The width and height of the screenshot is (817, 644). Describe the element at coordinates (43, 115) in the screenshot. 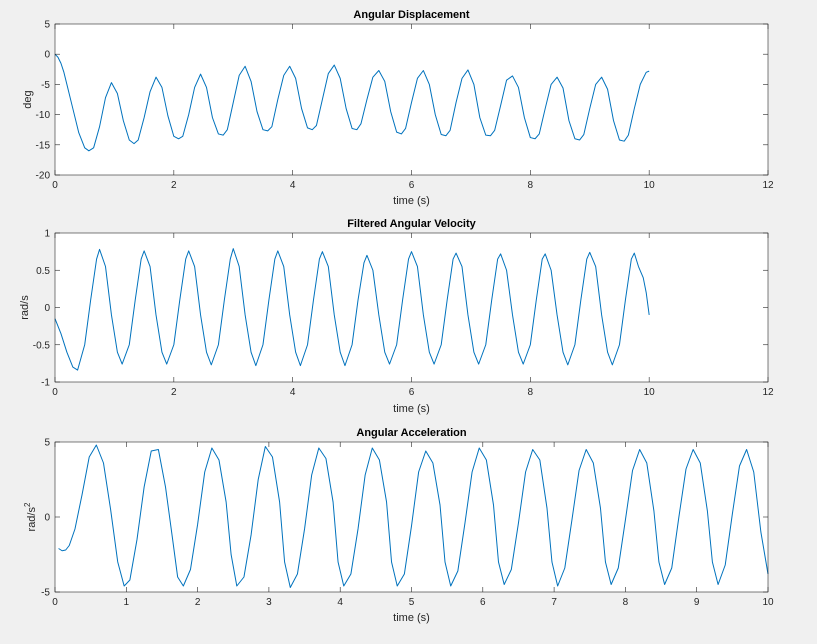

I see `y-tick-label: -10` at that location.